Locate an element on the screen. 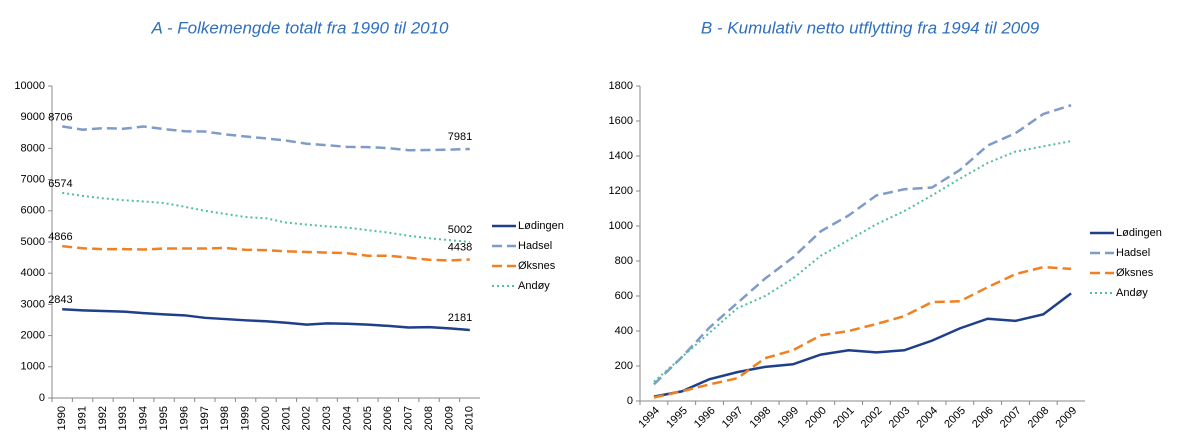 The image size is (1187, 445). y-tick-label: 1400 is located at coordinates (621, 156).